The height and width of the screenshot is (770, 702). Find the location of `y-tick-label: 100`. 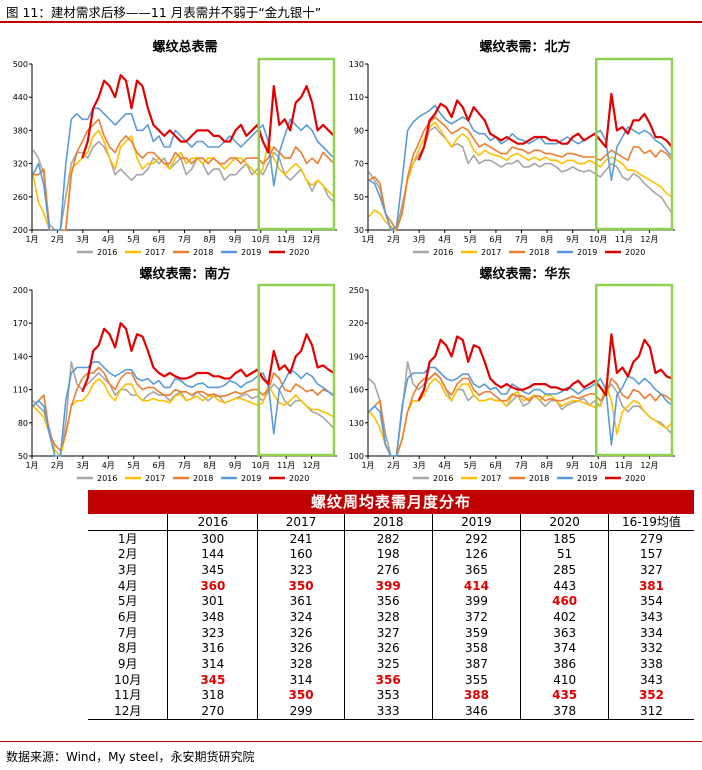

y-tick-label: 100 is located at coordinates (356, 456).